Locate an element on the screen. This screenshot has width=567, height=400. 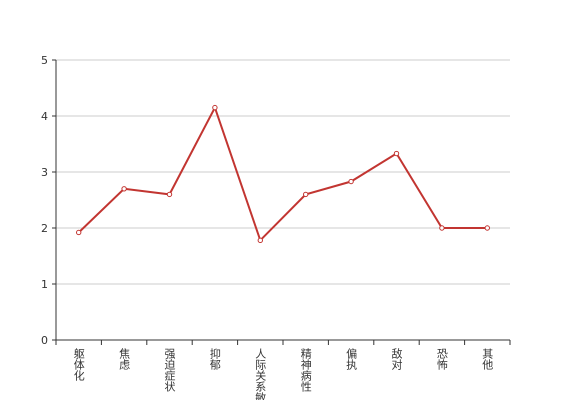
x-tick-label: 其他 is located at coordinates (487, 359).